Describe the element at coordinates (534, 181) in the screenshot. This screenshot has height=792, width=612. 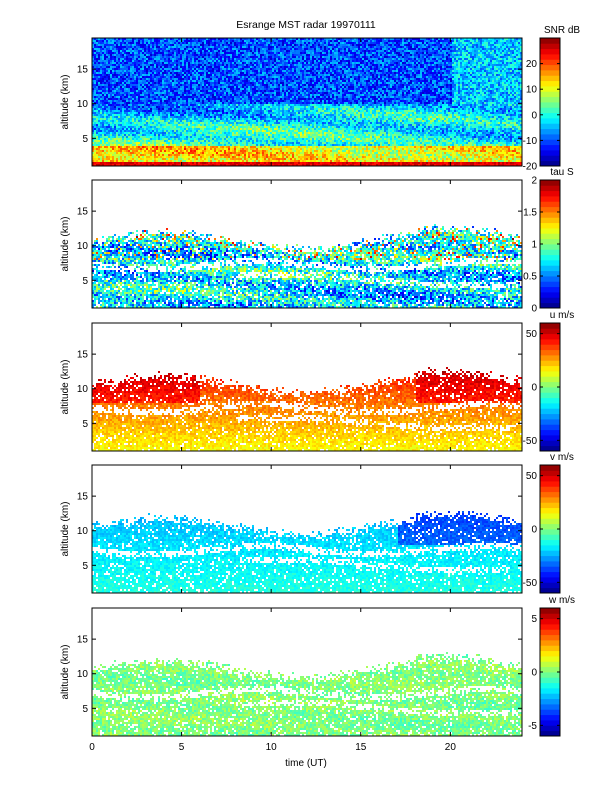
I see `colorbar-tick-label: 2` at that location.